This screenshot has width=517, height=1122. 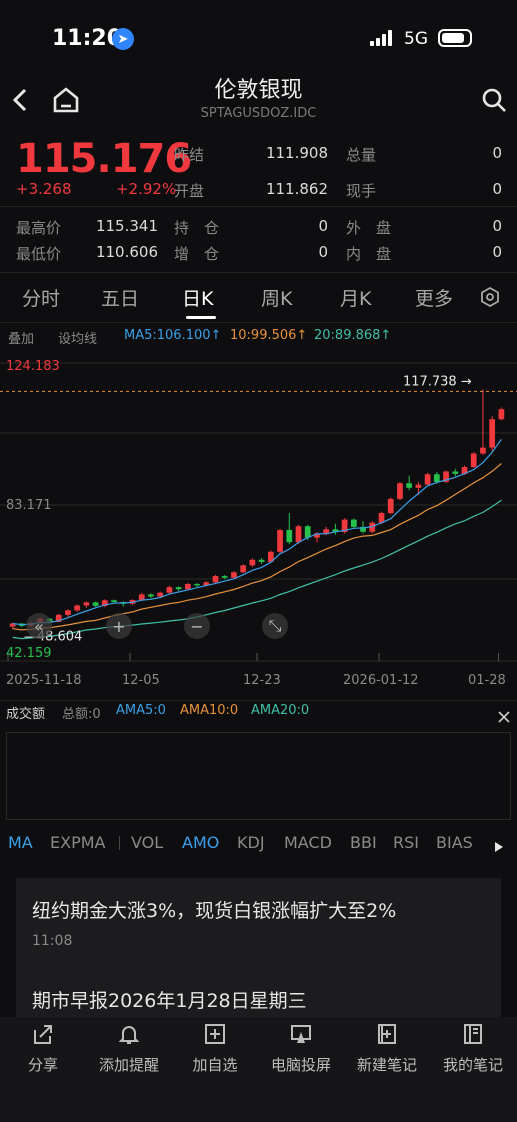 What do you see at coordinates (275, 626) in the screenshot?
I see `fullscreen-icon: ⤡` at bounding box center [275, 626].